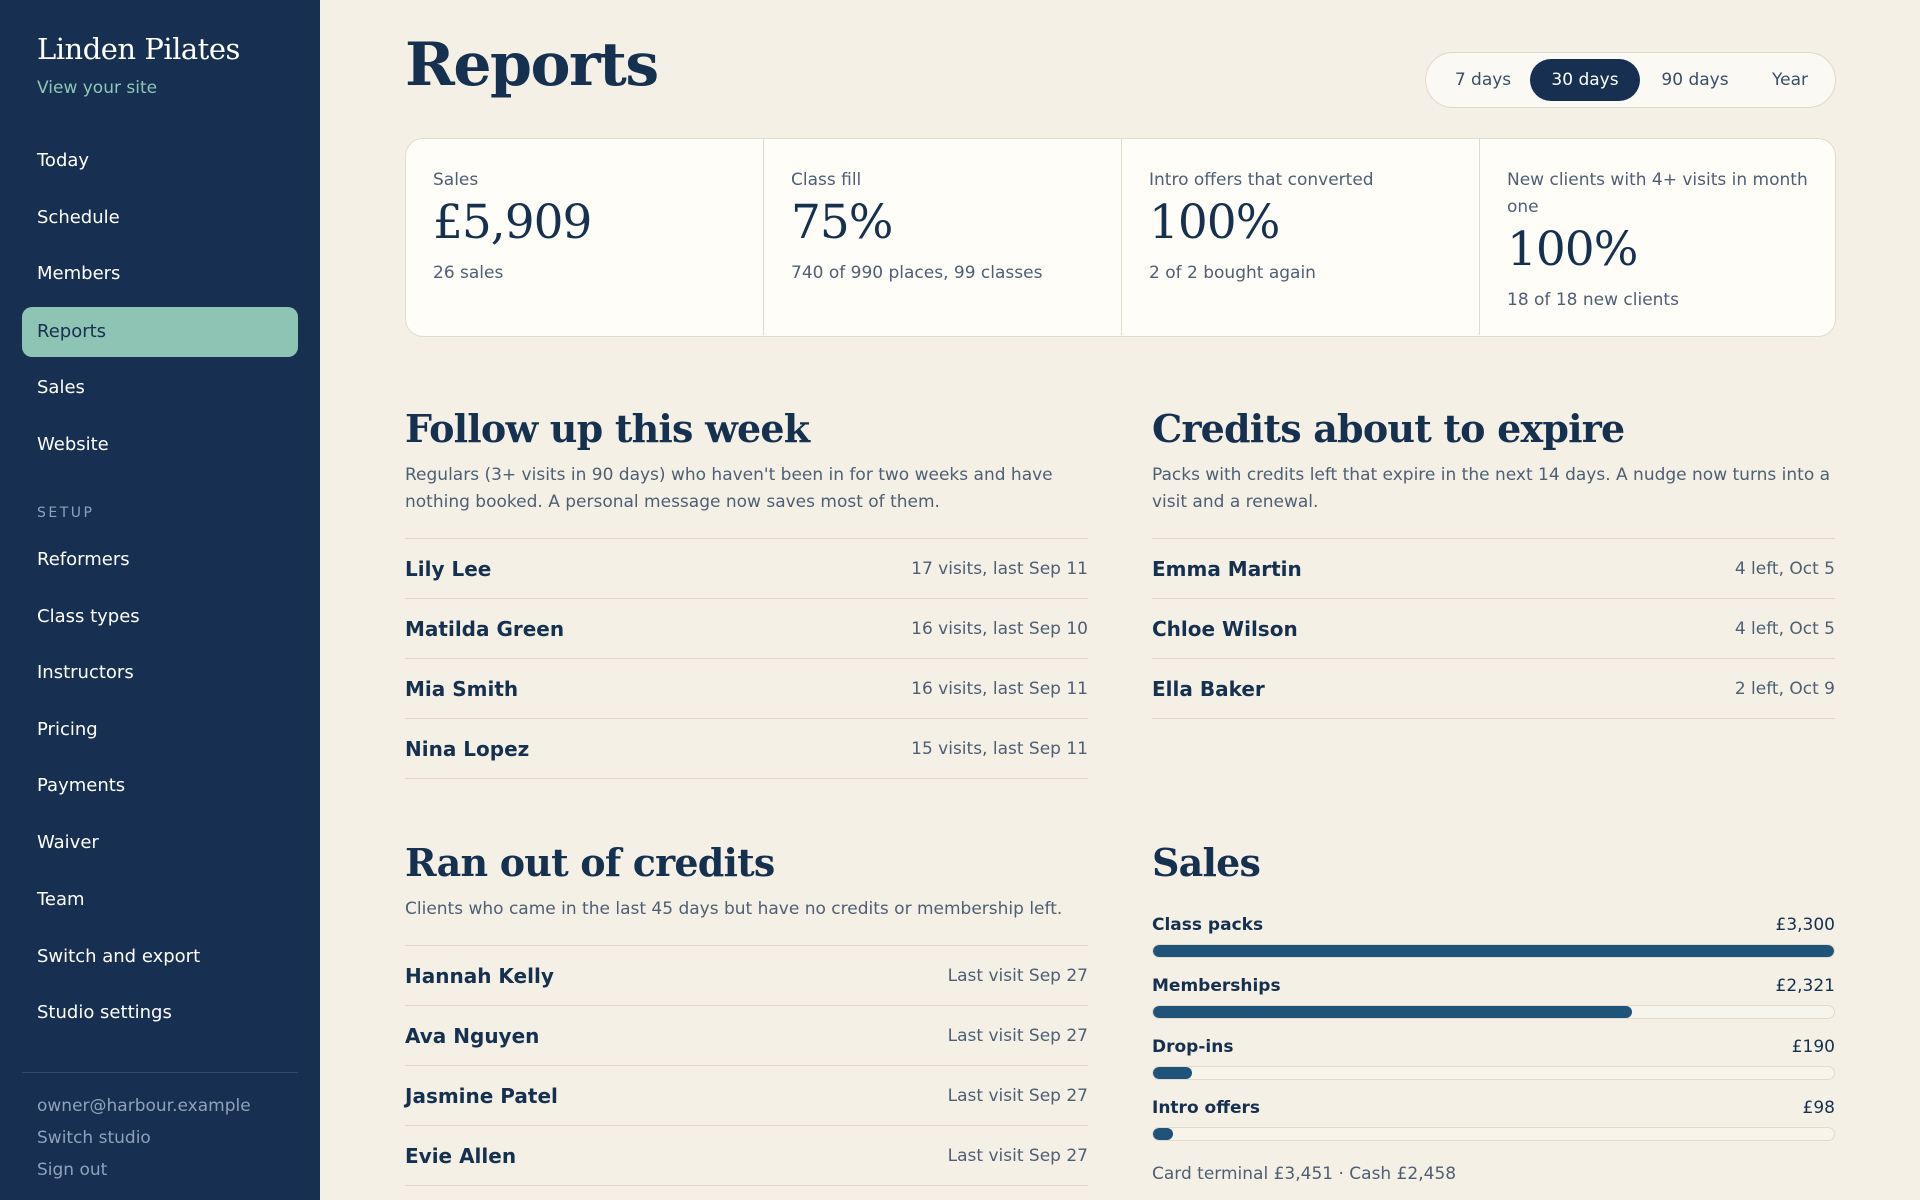 This screenshot has width=1920, height=1200. What do you see at coordinates (1208, 688) in the screenshot?
I see `client-name: Ella Baker` at bounding box center [1208, 688].